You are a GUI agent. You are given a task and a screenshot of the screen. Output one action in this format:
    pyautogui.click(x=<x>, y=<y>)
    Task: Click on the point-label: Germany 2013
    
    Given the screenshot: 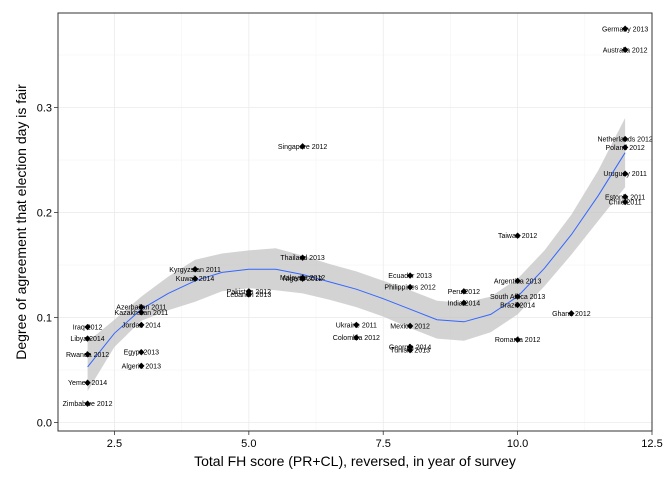 What is the action you would take?
    pyautogui.click(x=625, y=29)
    